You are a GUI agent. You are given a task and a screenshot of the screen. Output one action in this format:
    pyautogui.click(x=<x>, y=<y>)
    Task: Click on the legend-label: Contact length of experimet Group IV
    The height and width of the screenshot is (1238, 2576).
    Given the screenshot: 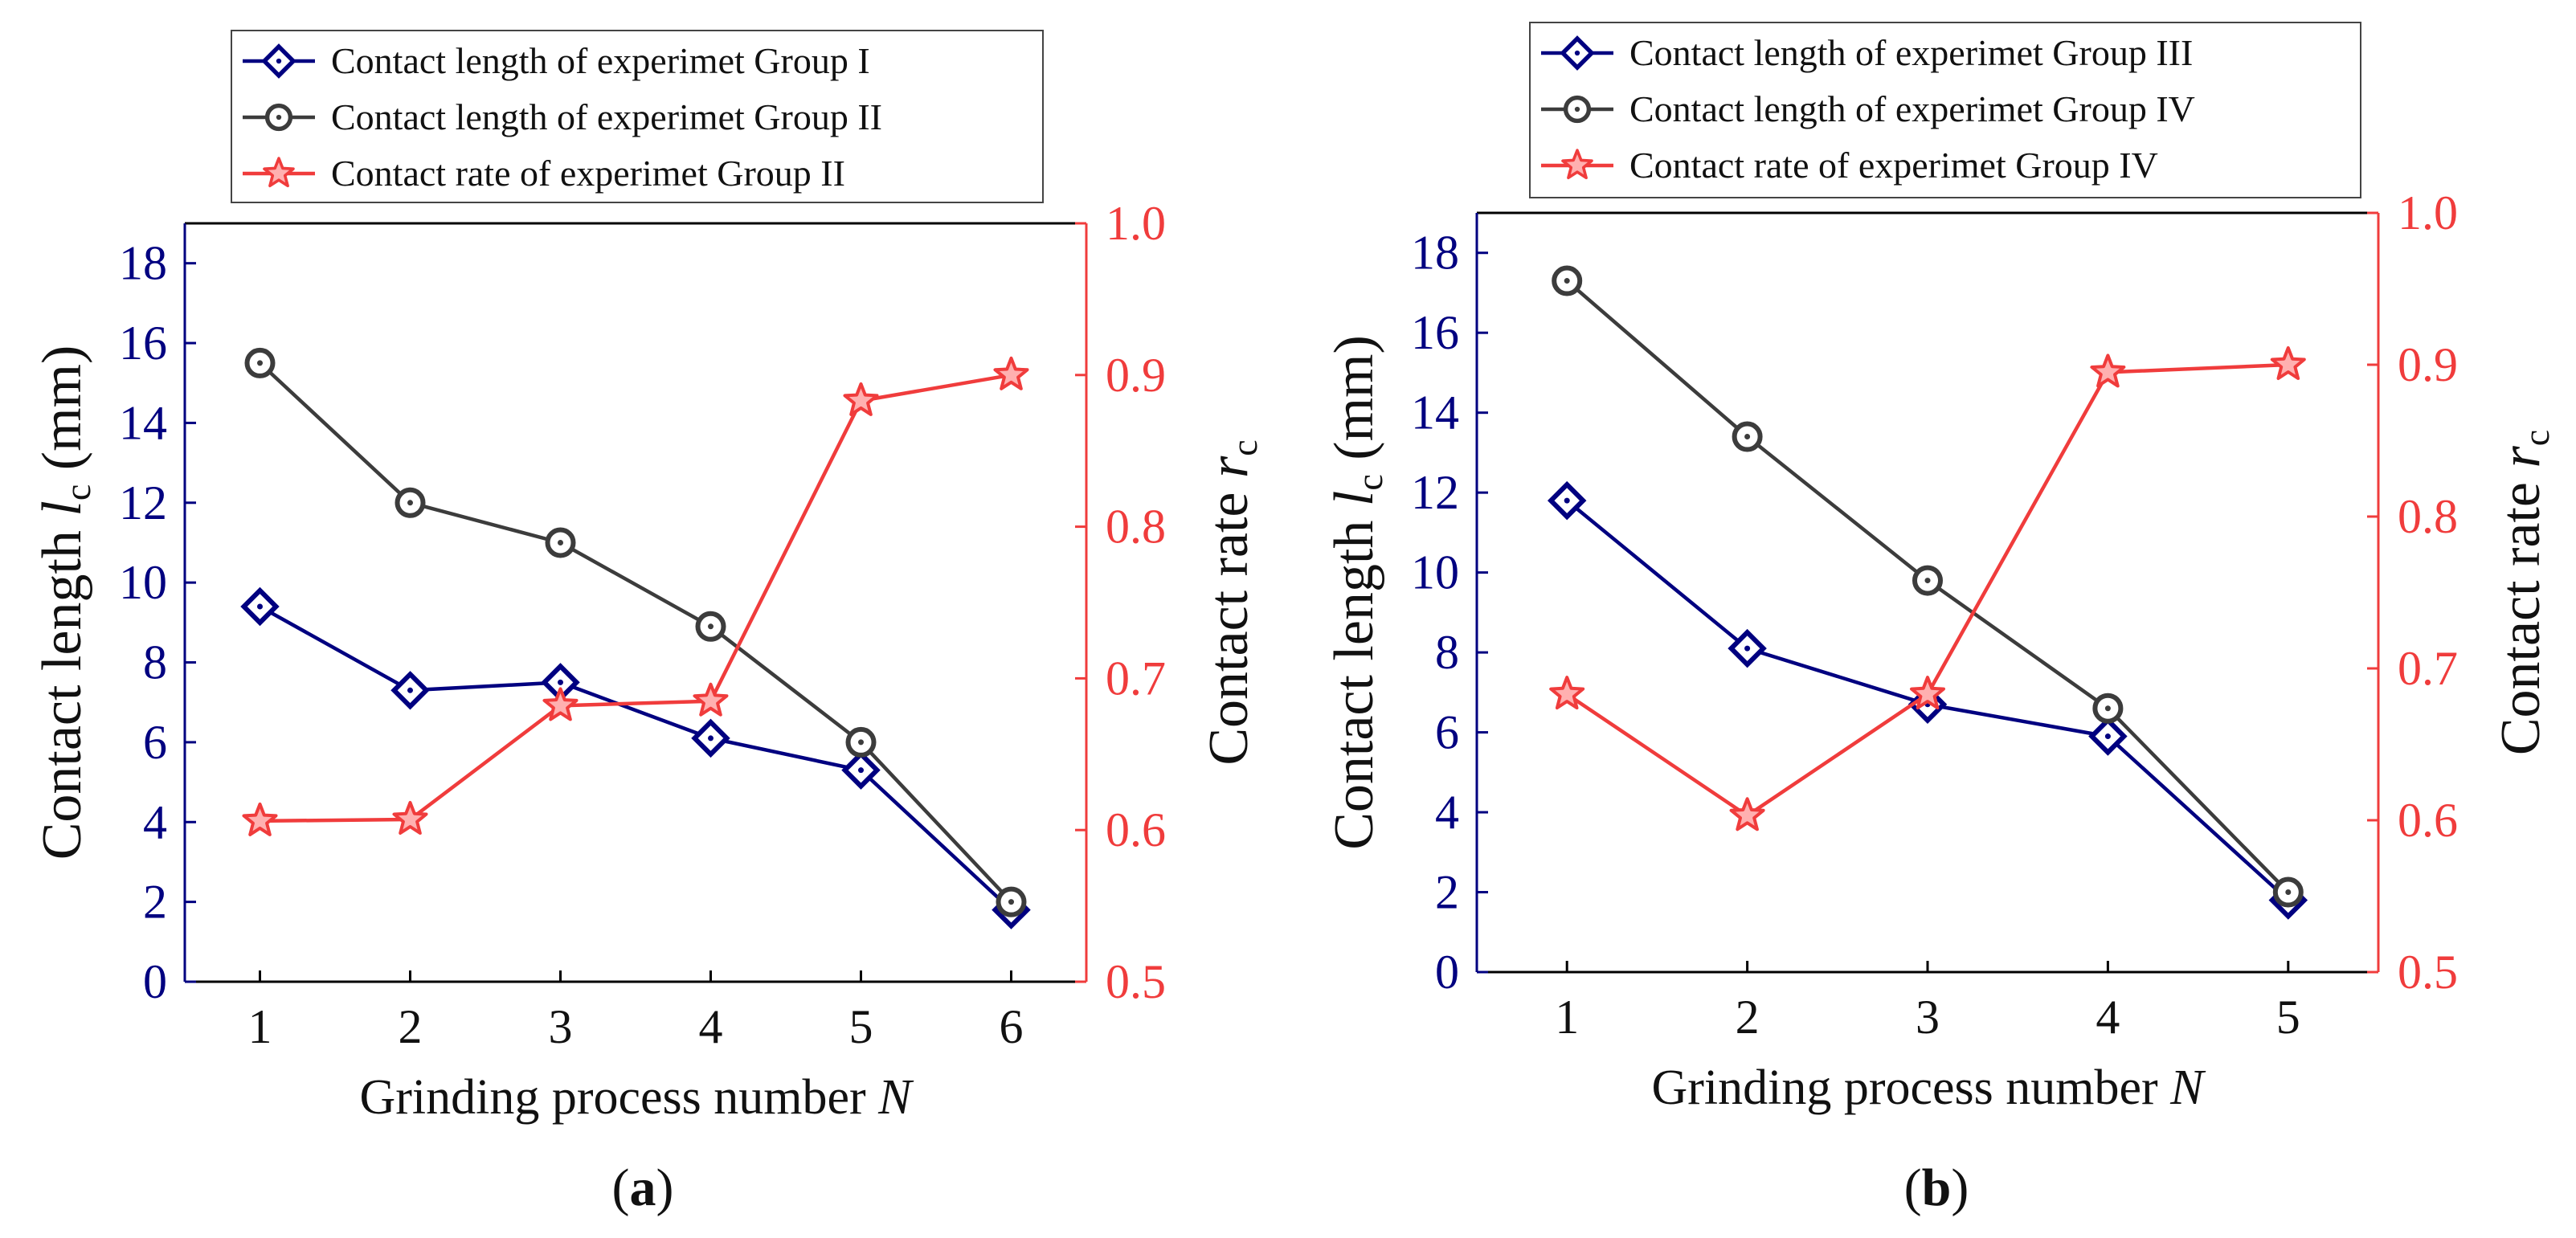 What is the action you would take?
    pyautogui.click(x=1912, y=108)
    